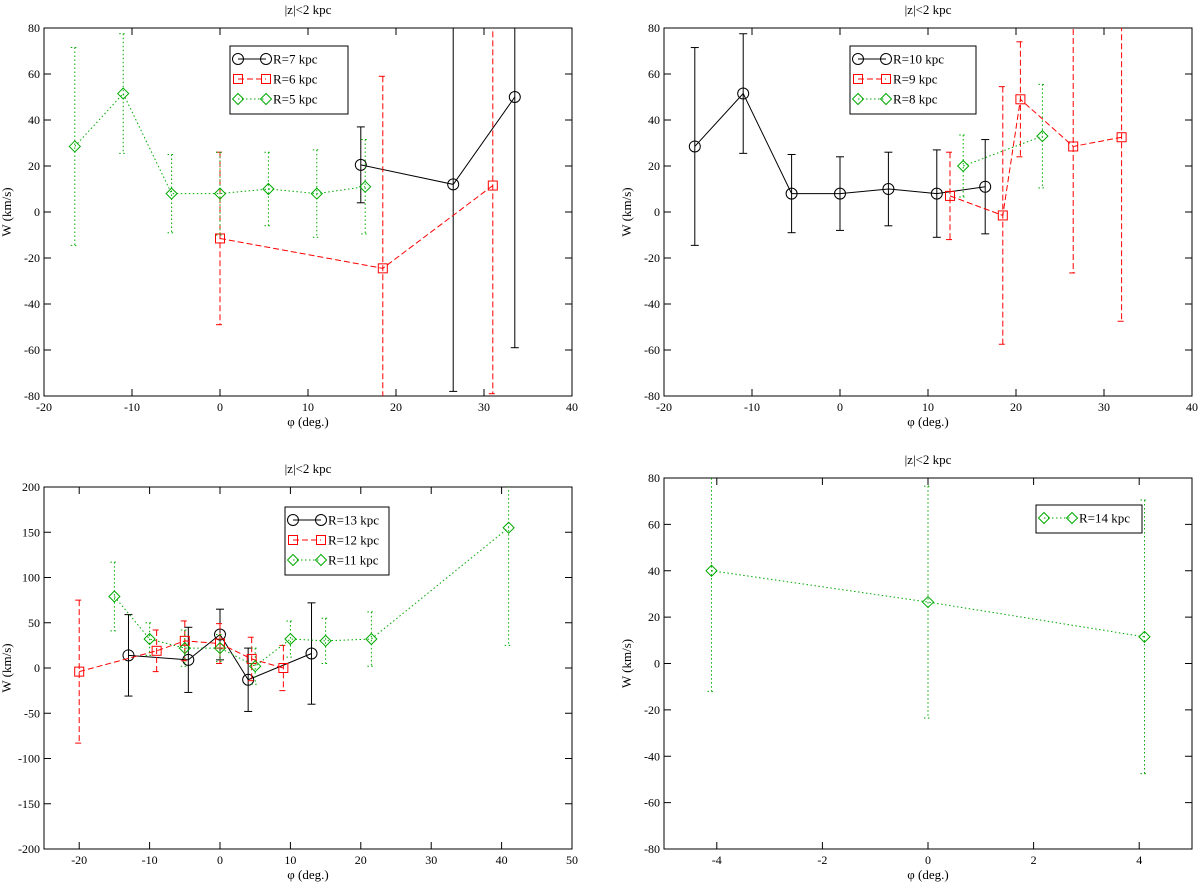  I want to click on legend-label: R=10 kpc, so click(918, 59).